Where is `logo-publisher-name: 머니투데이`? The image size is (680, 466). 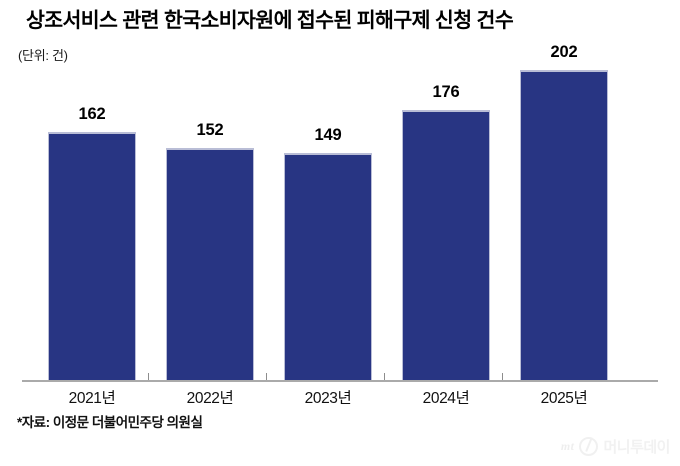 logo-publisher-name: 머니투데이 is located at coordinates (636, 447).